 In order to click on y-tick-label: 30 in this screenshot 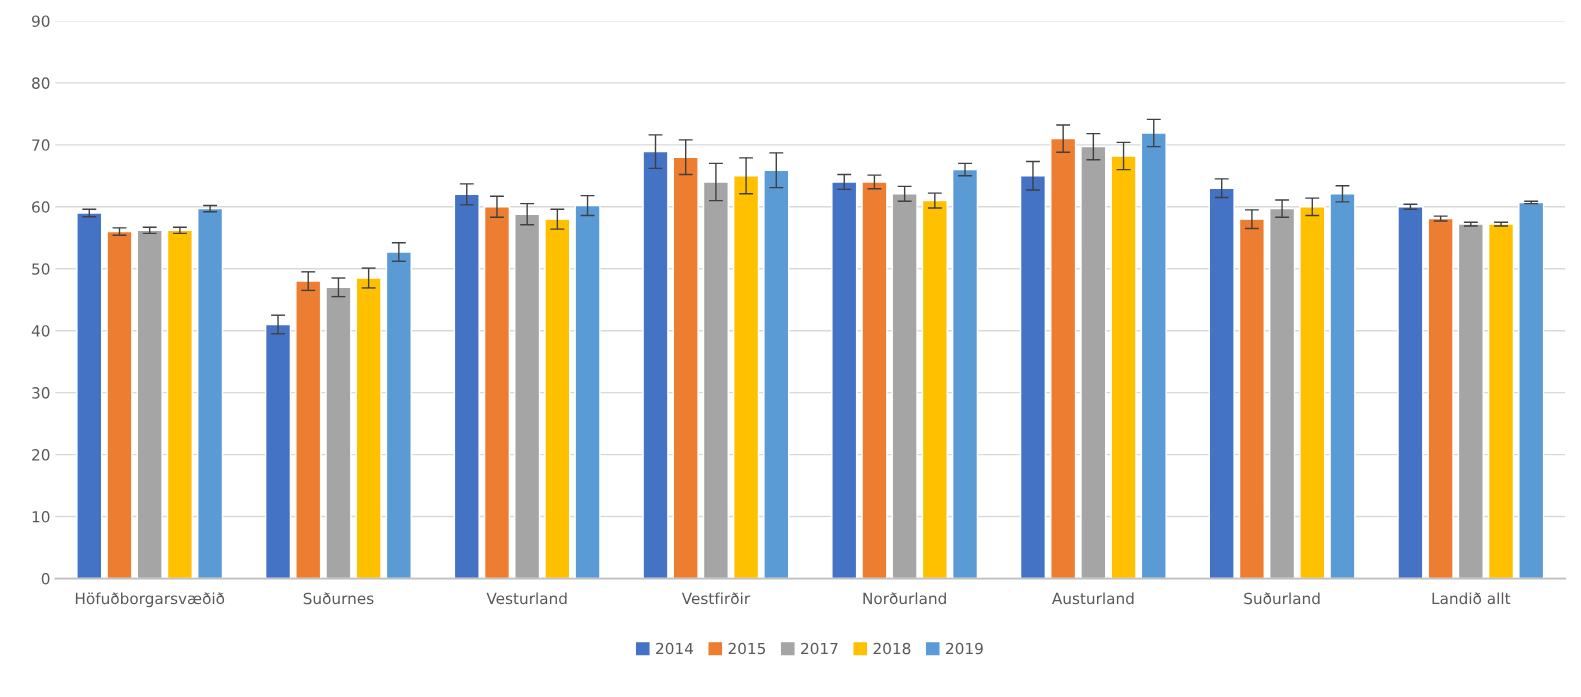, I will do `click(41, 393)`.